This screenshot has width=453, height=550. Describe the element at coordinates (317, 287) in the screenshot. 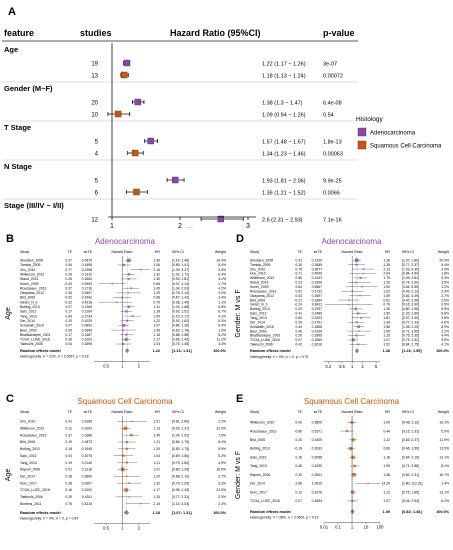

I see `study-sete: 0.5567` at that location.